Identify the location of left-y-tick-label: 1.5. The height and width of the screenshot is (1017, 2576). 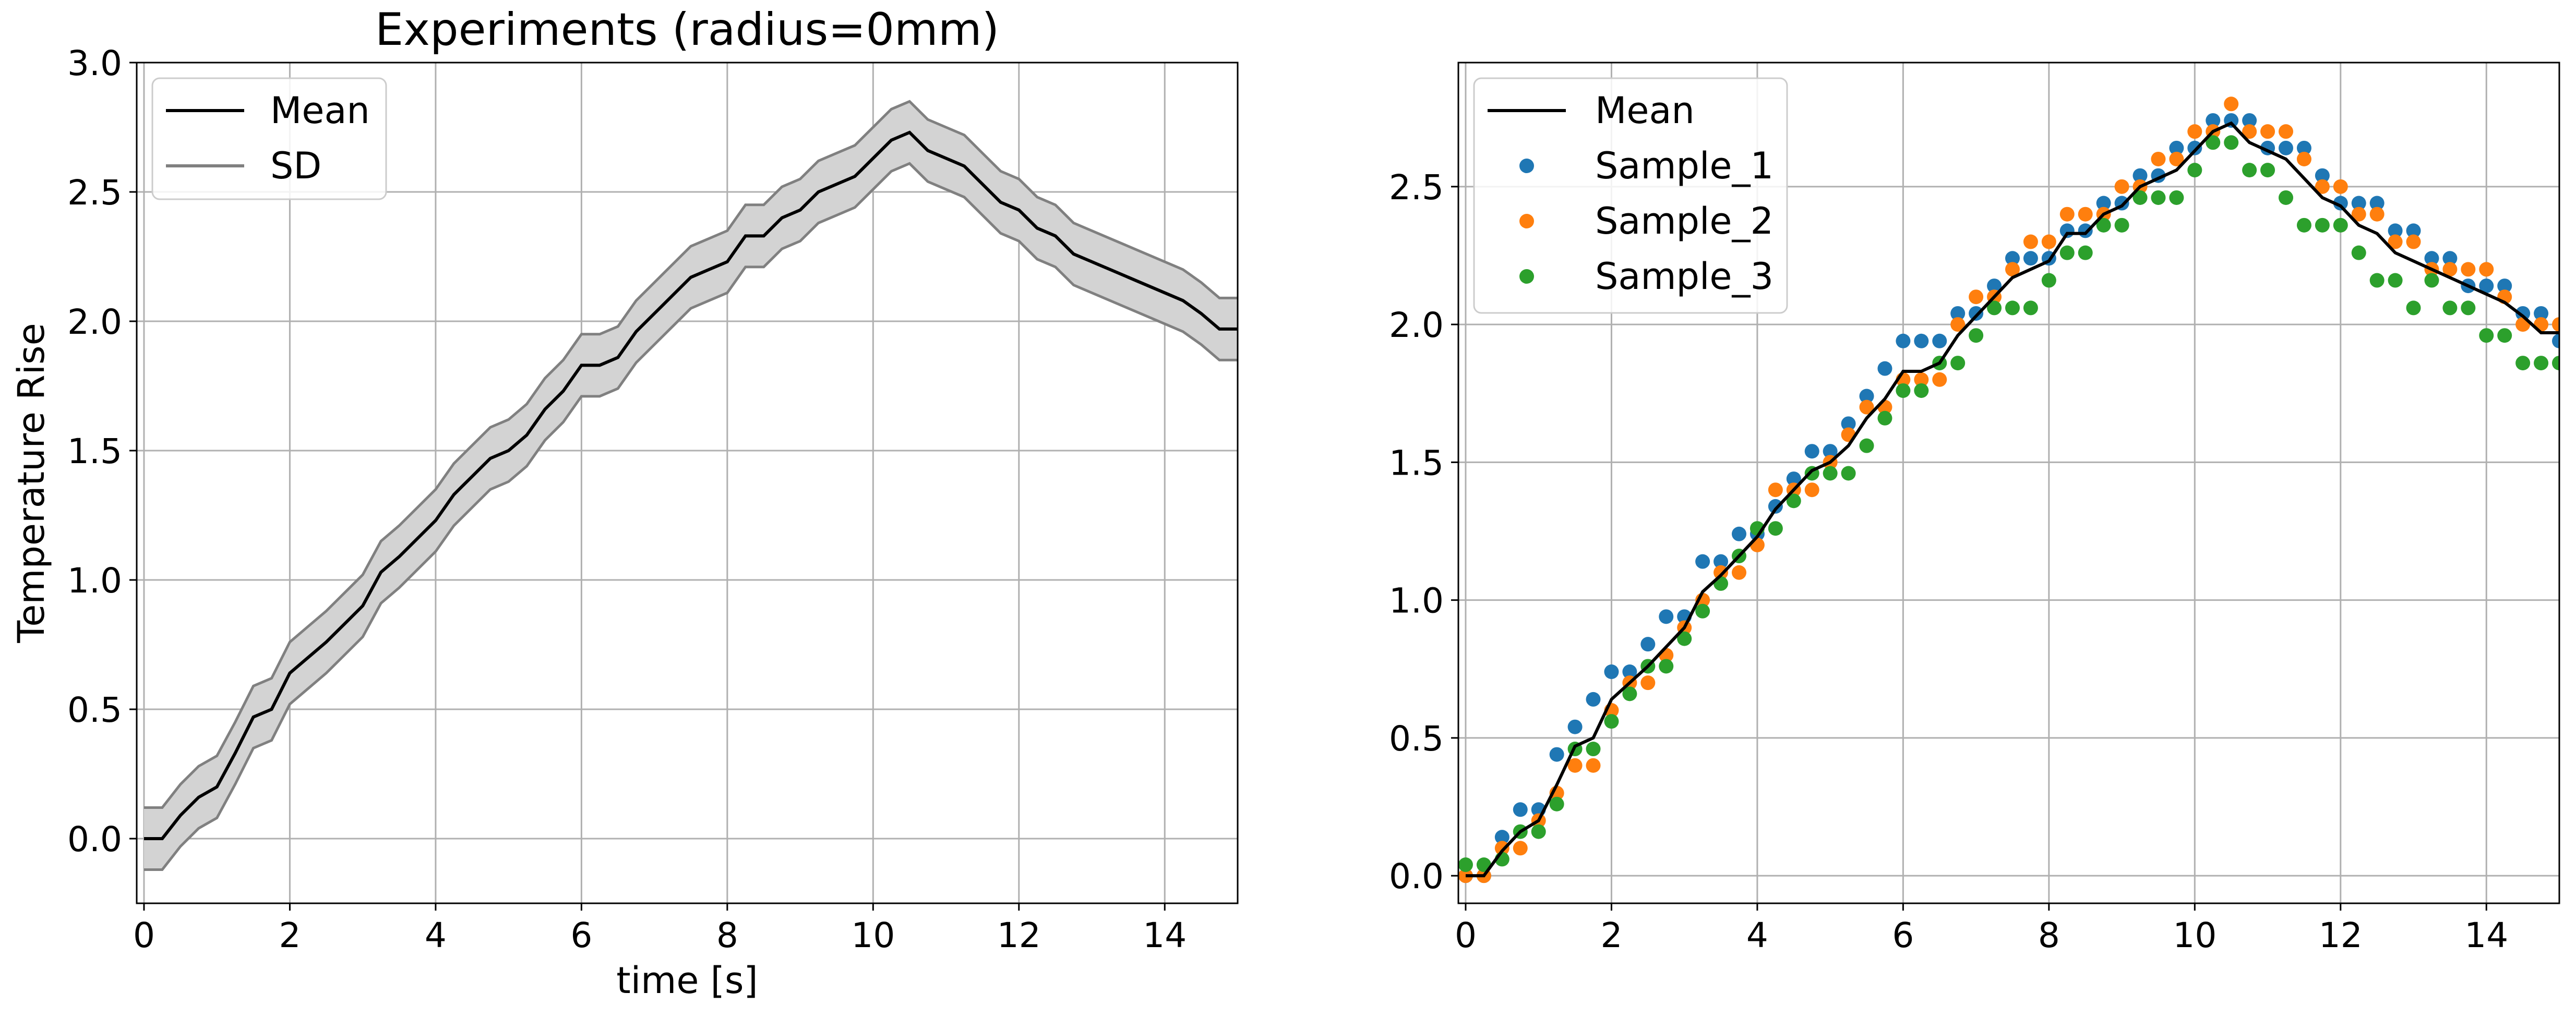
(95, 451).